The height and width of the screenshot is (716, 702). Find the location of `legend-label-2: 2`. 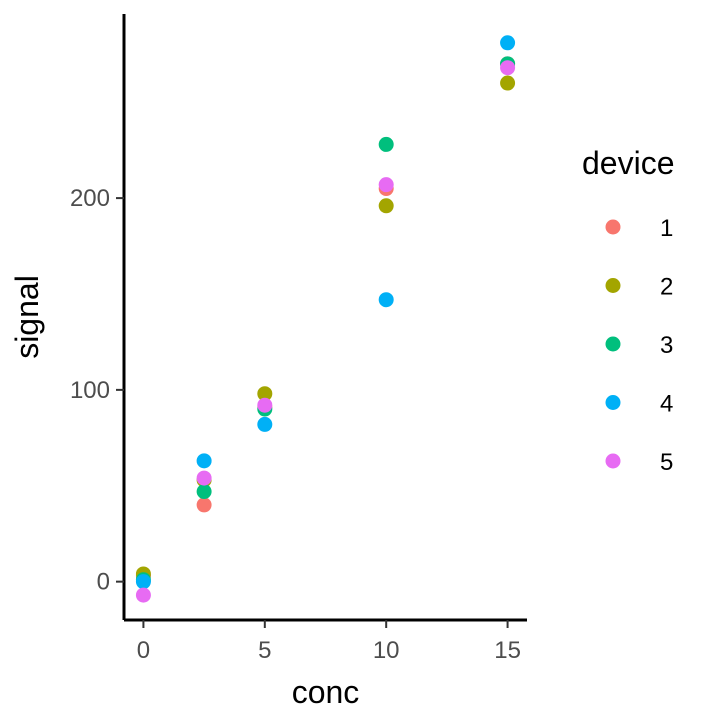

legend-label-2: 2 is located at coordinates (666, 287).